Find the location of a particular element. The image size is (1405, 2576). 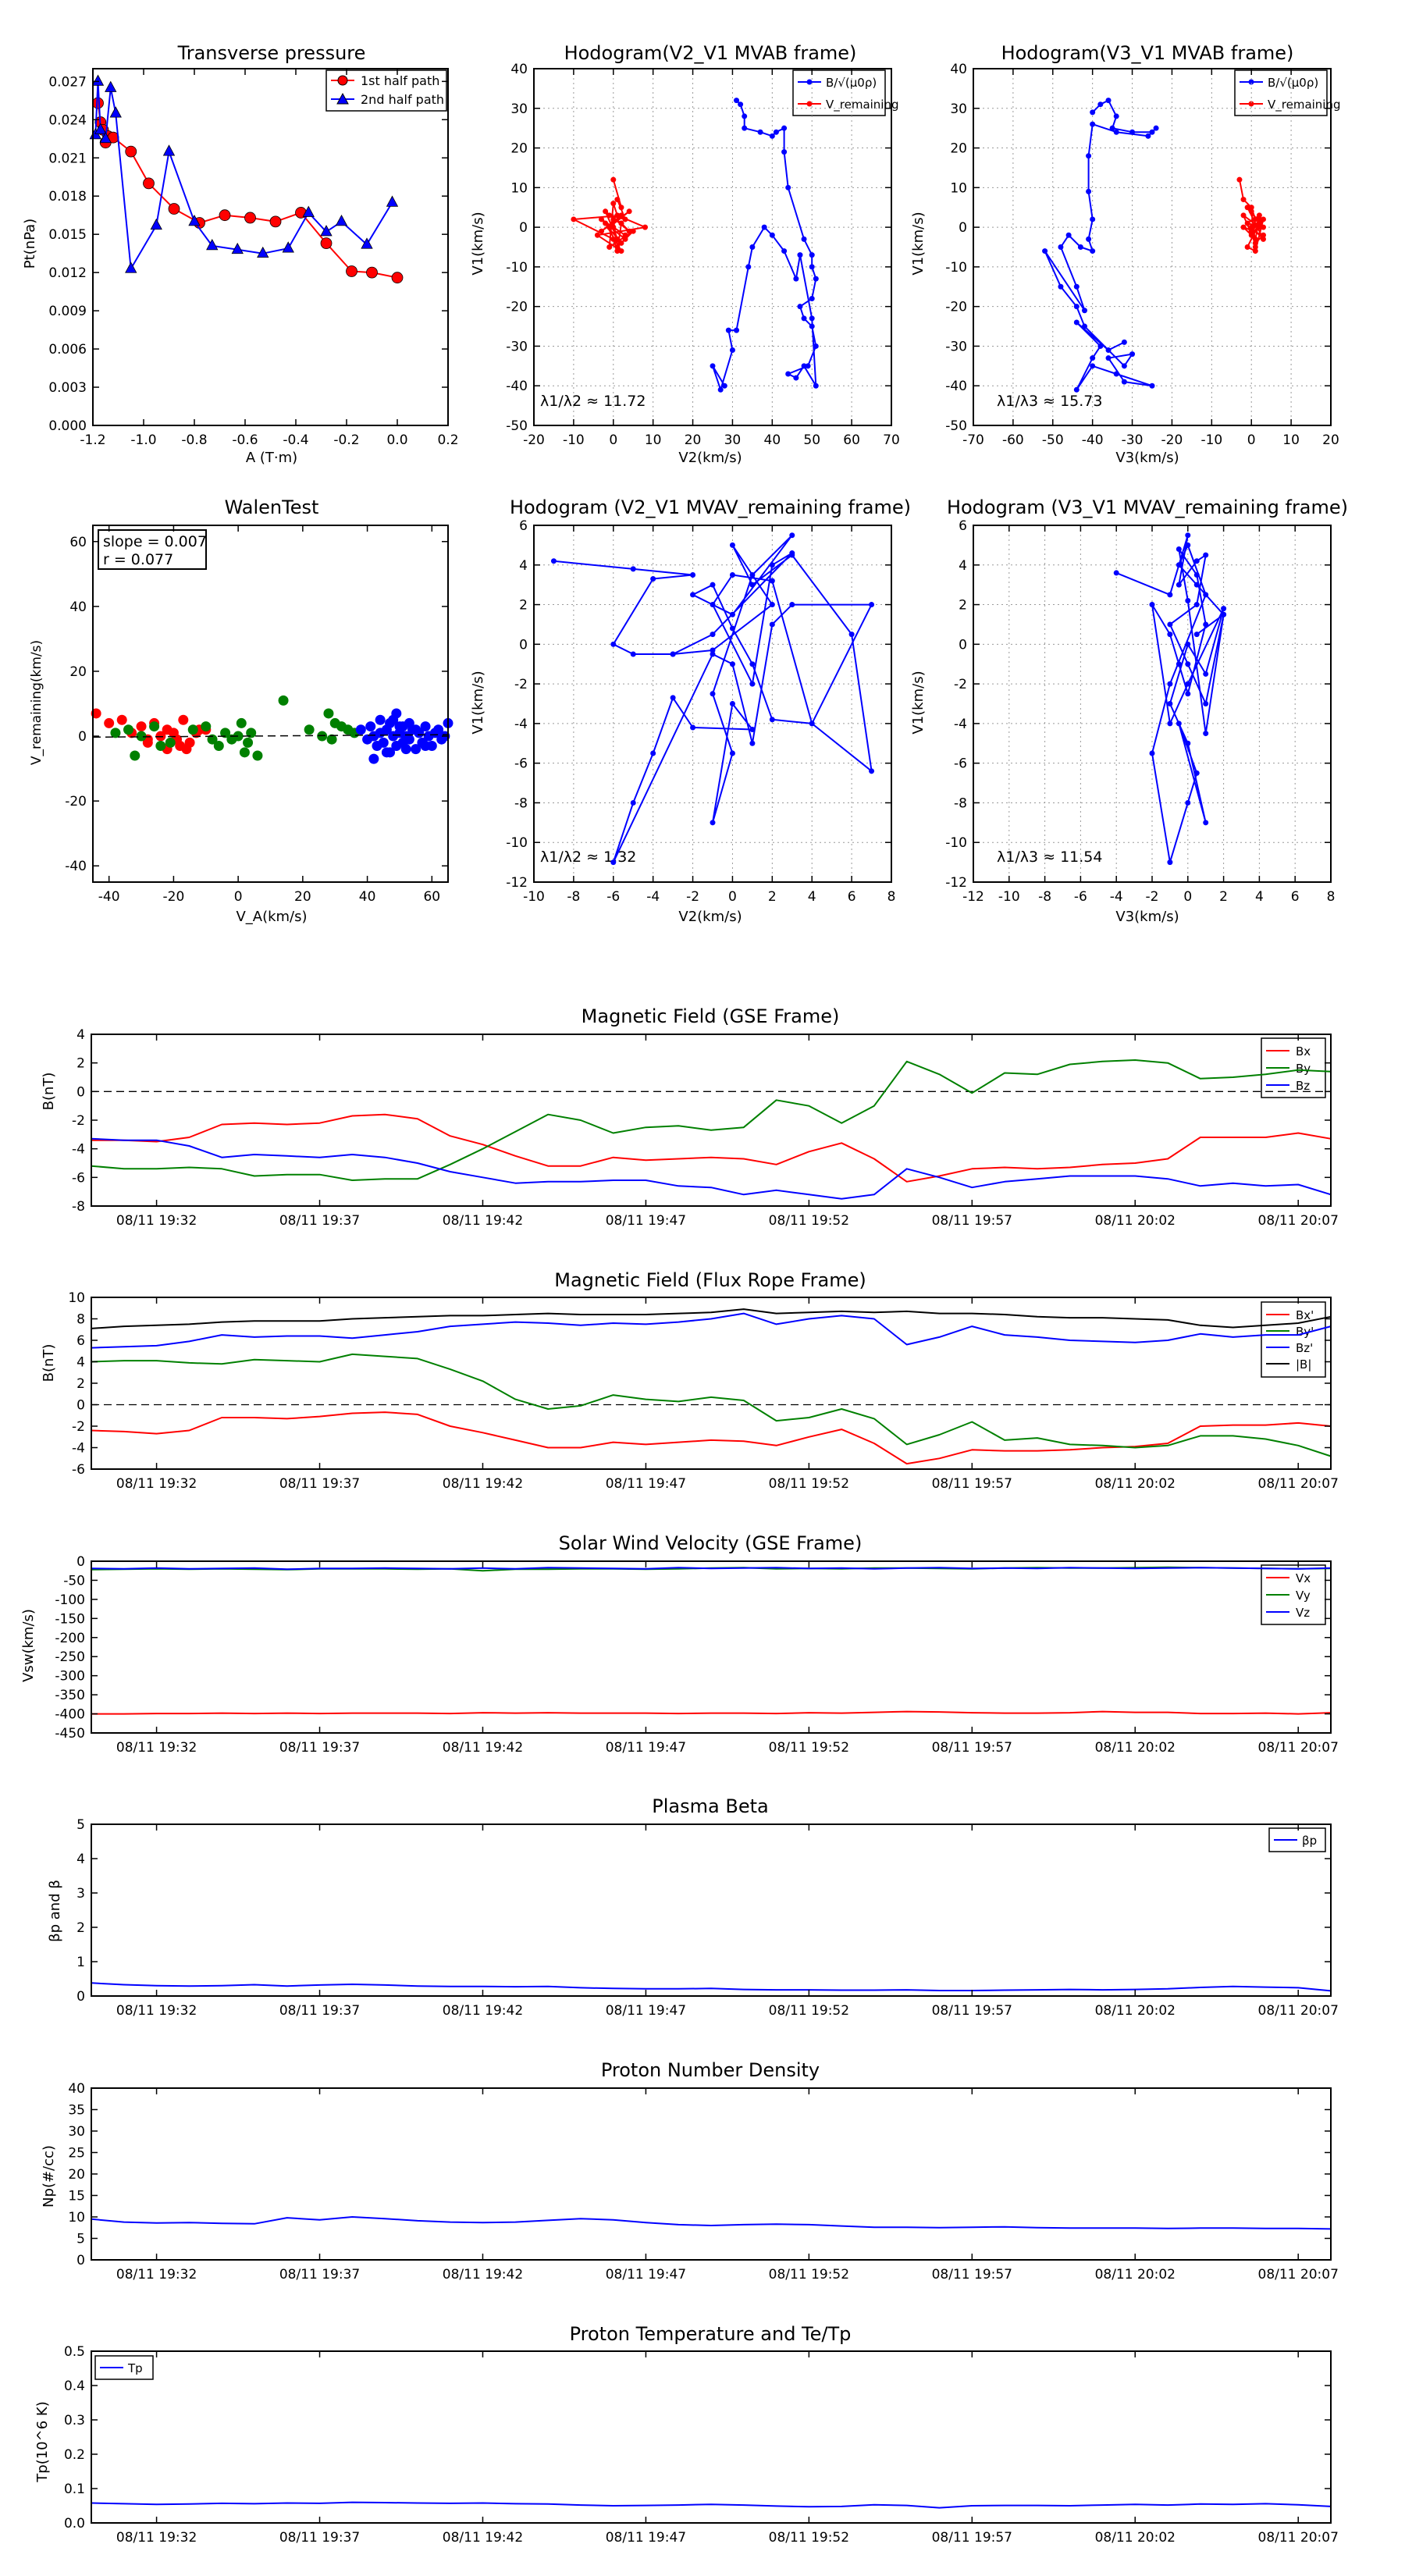

hodo2-y-tick-label: -50 is located at coordinates (956, 426).